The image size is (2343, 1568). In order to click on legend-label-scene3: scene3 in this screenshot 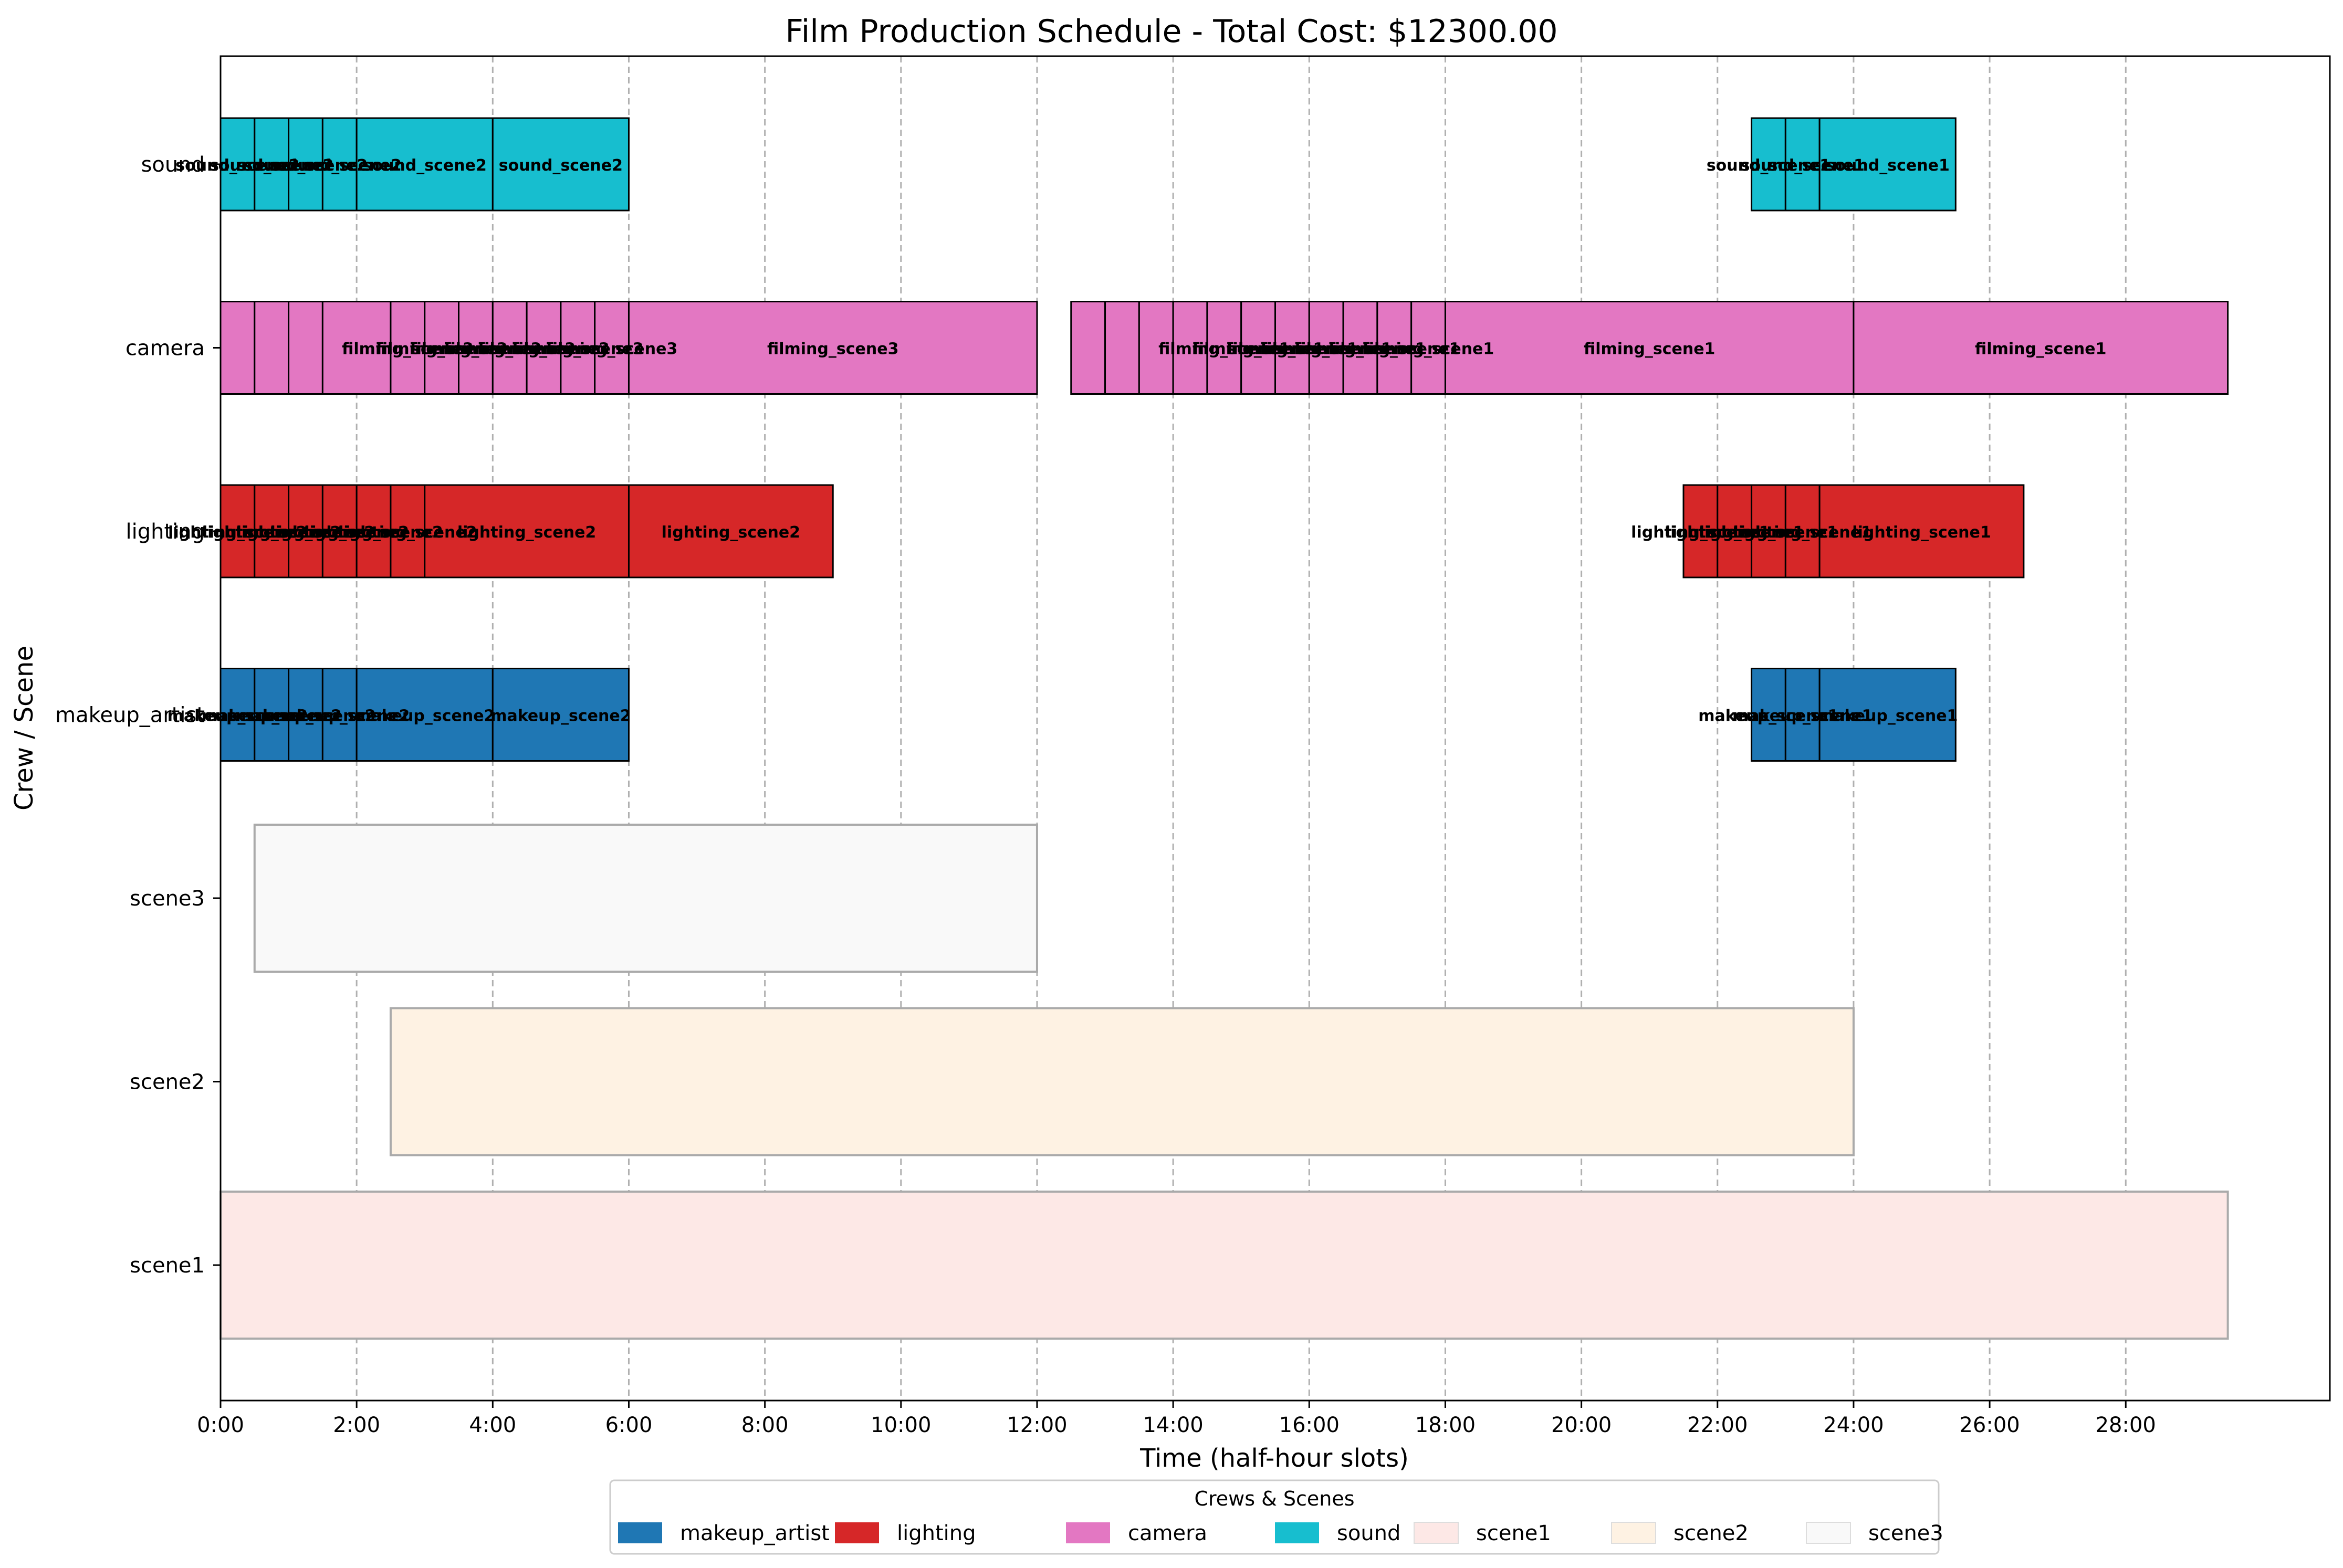, I will do `click(1906, 1533)`.